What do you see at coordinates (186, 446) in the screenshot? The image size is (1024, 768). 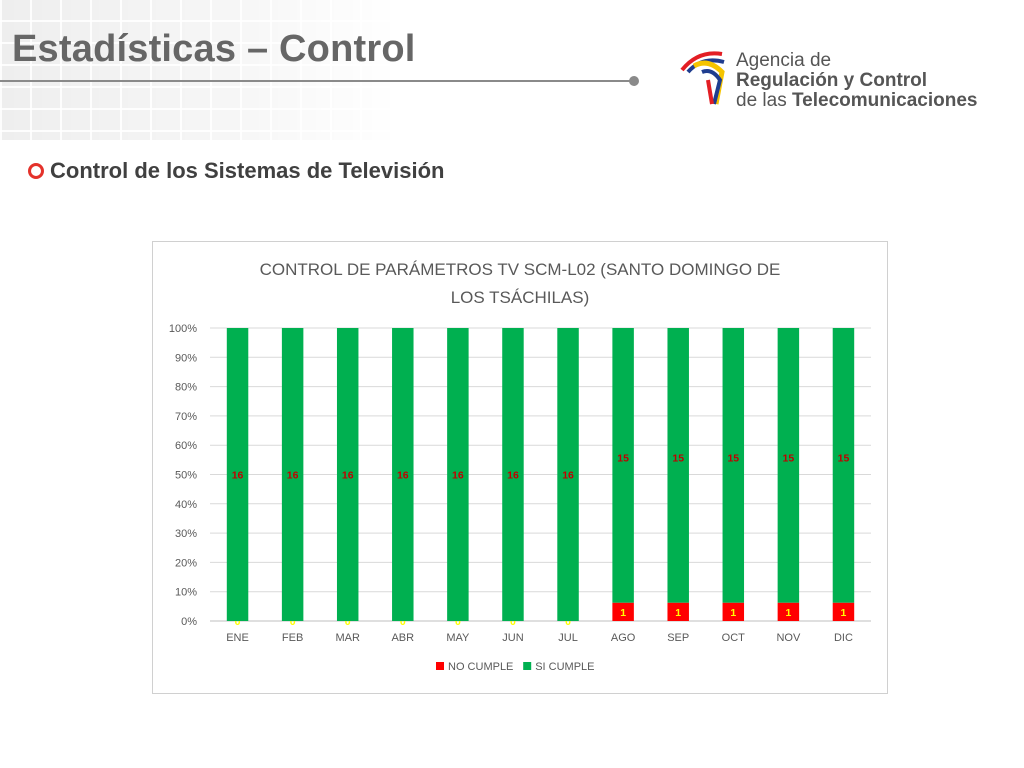 I see `y-tick-label: 60%` at bounding box center [186, 446].